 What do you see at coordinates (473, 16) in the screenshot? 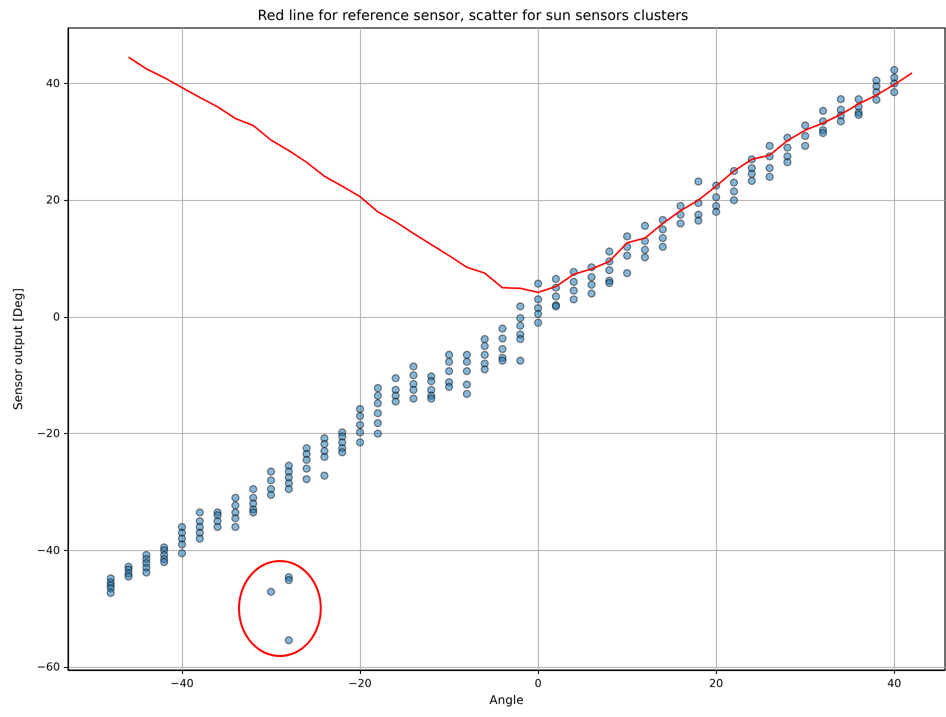
I see `chart-title: Red line for reference sensor, scatter for sun sensors clusters` at bounding box center [473, 16].